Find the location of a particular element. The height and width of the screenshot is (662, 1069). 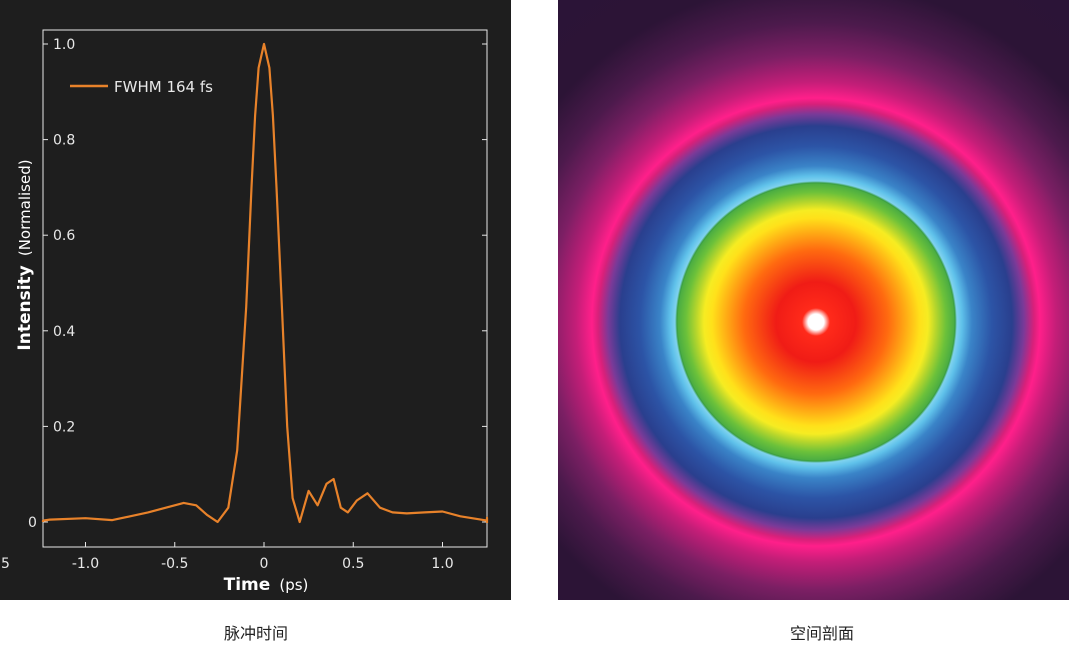

y-tick-label: 0.2 is located at coordinates (64, 427).